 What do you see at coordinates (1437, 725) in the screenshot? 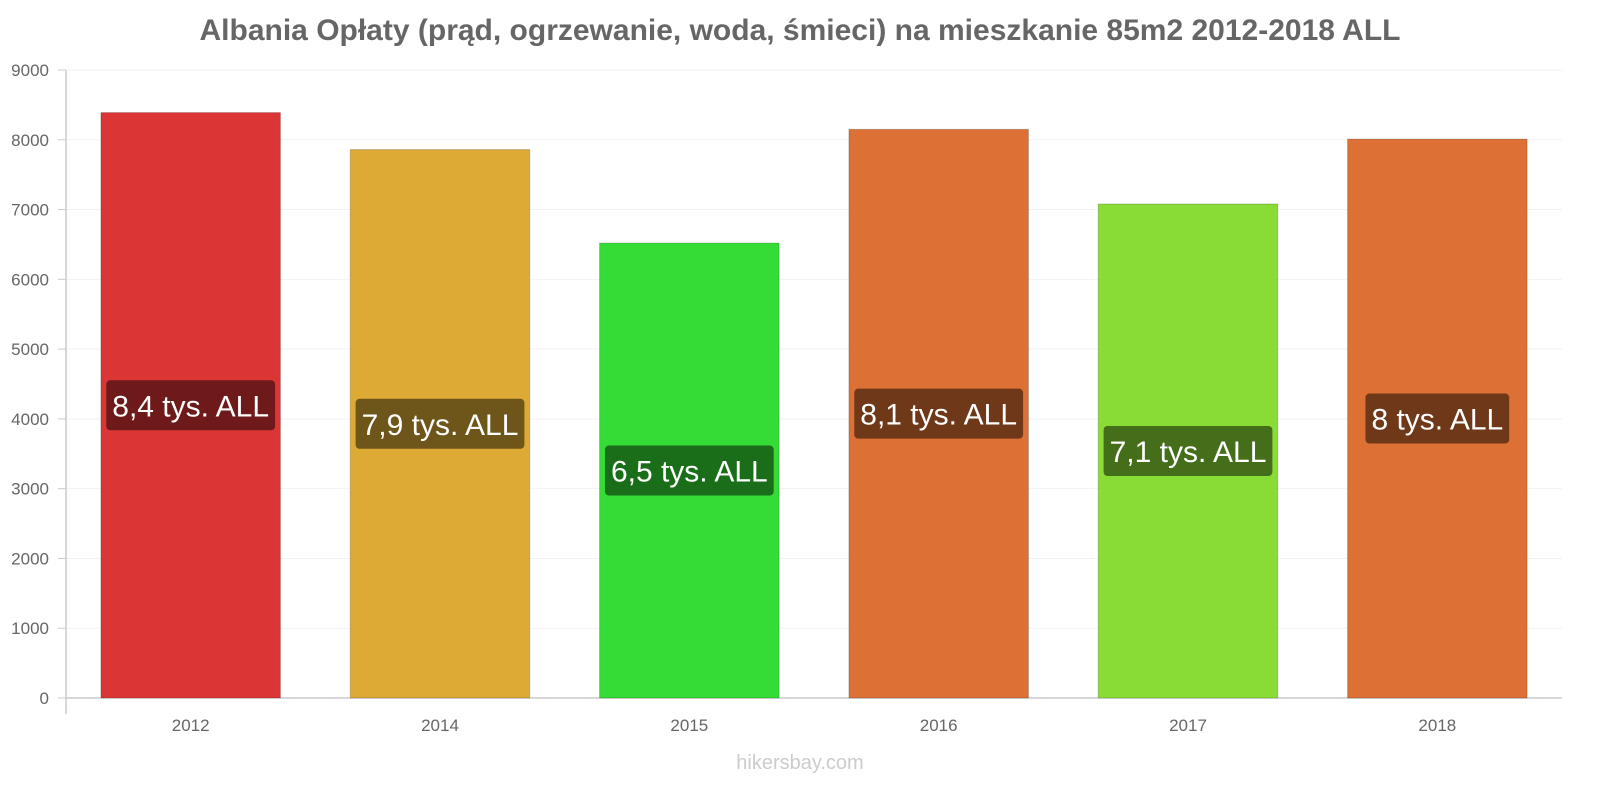
I see `x-tick-label: 2018` at bounding box center [1437, 725].